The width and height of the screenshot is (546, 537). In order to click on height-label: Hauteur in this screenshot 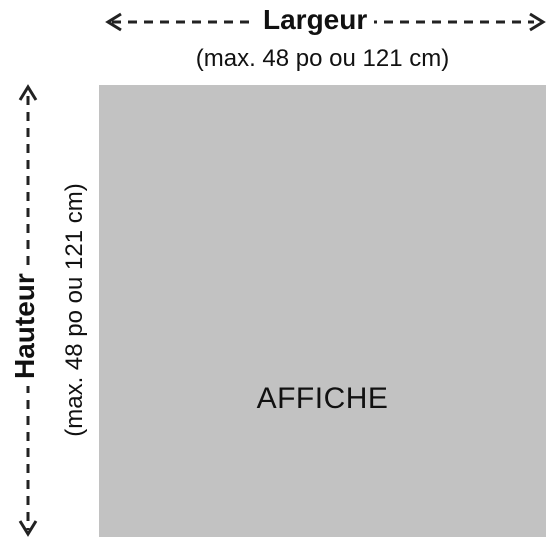, I will do `click(25, 326)`.